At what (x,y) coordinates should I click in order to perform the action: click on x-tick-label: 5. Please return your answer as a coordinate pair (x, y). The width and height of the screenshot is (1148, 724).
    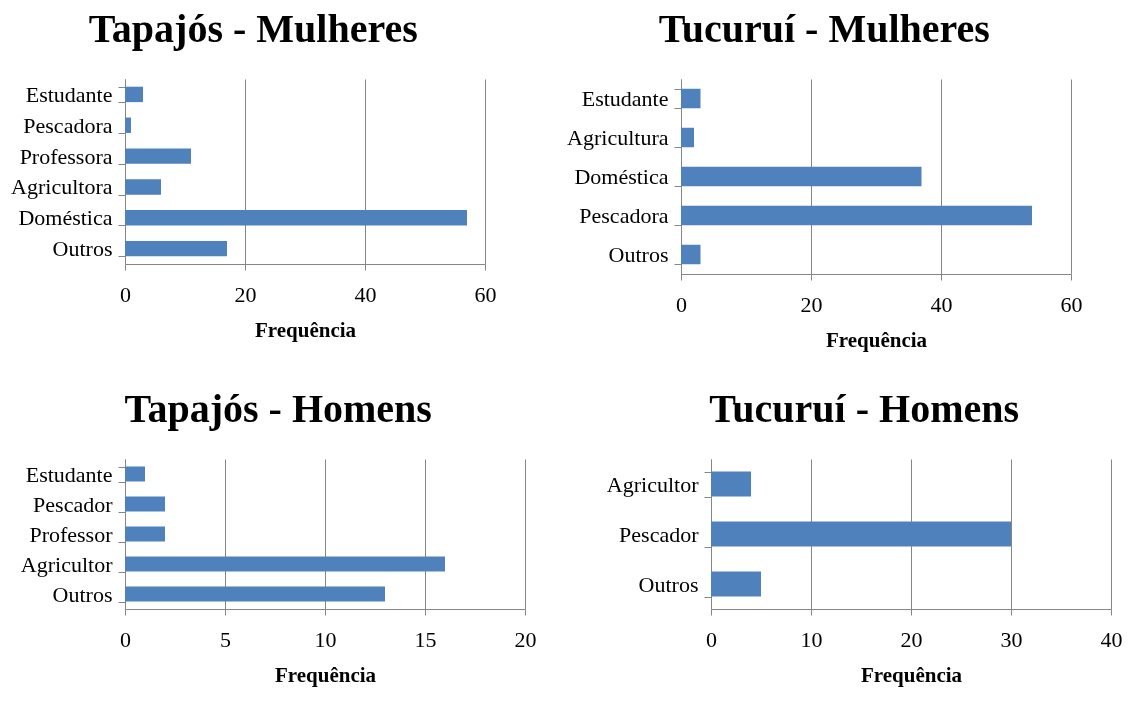
    Looking at the image, I should click on (225, 639).